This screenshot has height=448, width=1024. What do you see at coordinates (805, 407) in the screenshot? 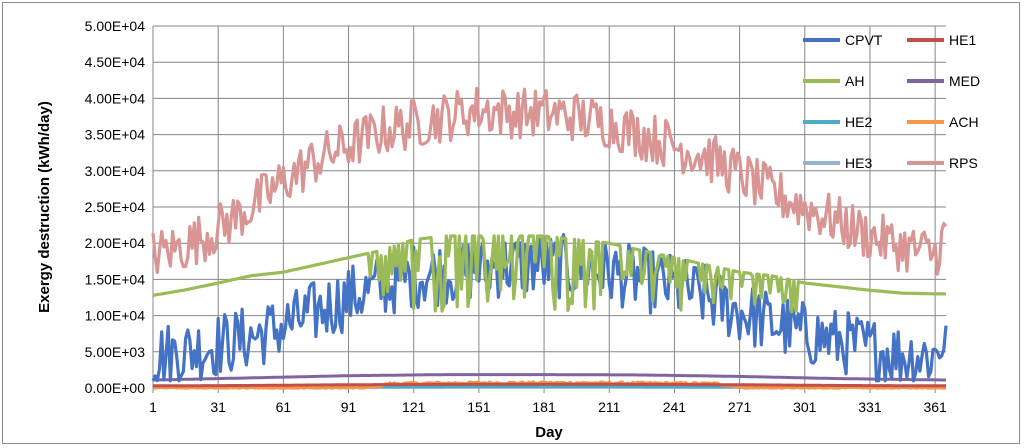
I see `x-tick-label: 301` at bounding box center [805, 407].